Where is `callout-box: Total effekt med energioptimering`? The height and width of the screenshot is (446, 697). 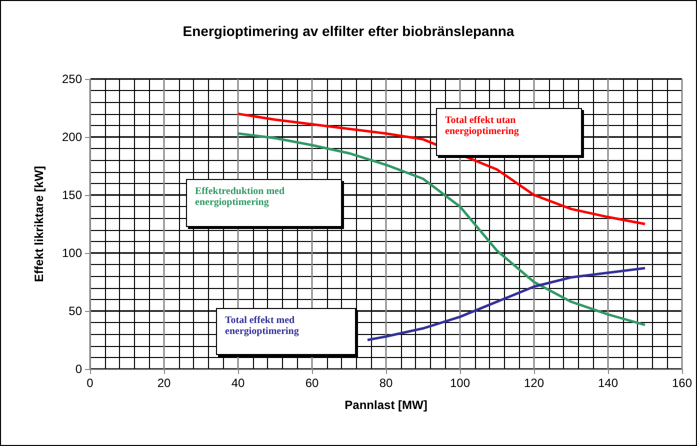
callout-box: Total effekt med energioptimering is located at coordinates (286, 331).